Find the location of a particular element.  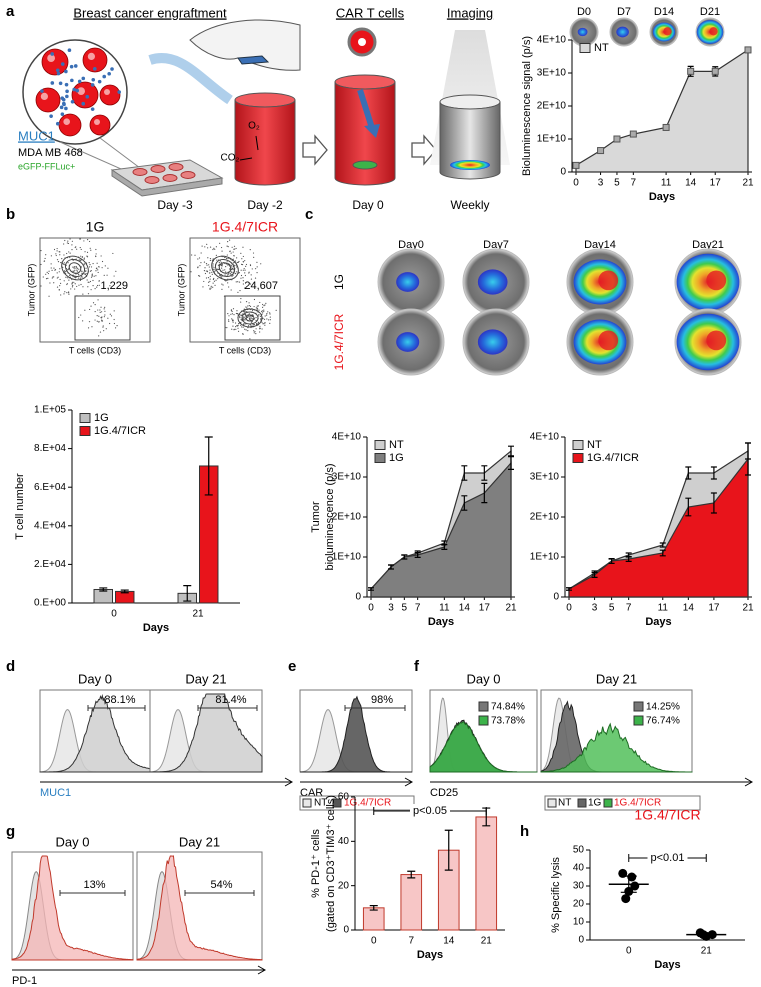

y-tick-label: 2.E+04 is located at coordinates (50, 564).